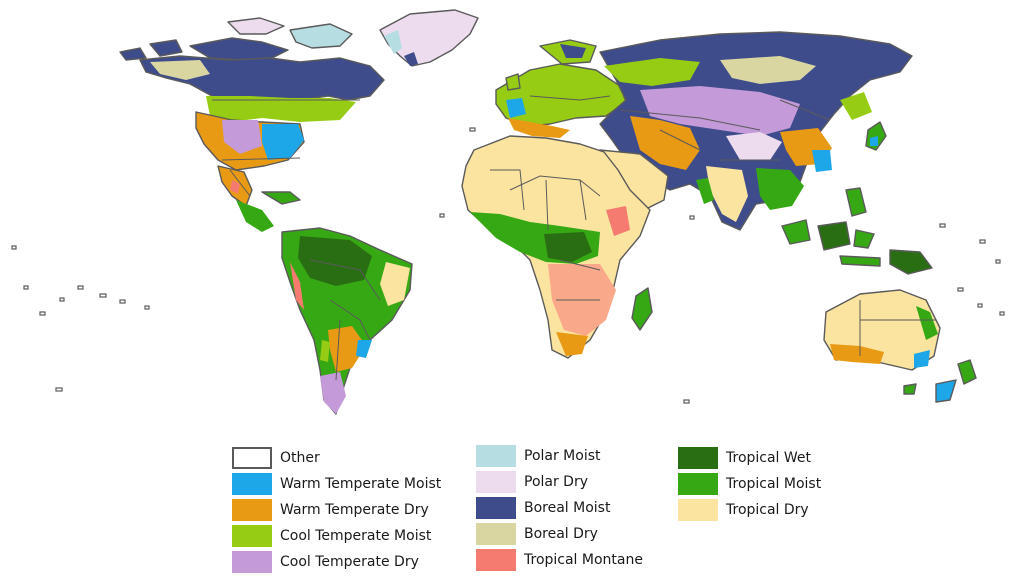 Image resolution: width=1024 pixels, height=582 pixels. I want to click on legend-swatch-boreal-moist, so click(496, 508).